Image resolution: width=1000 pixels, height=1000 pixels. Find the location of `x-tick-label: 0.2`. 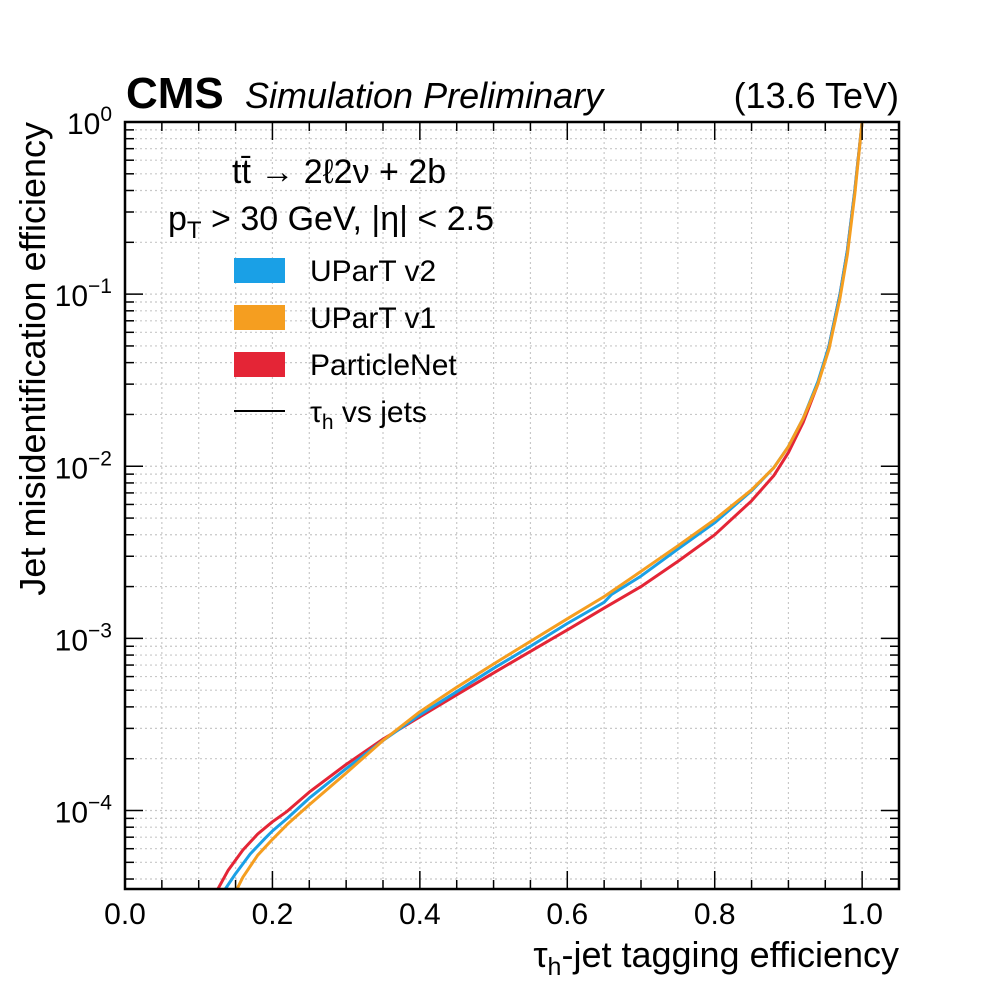

x-tick-label: 0.2 is located at coordinates (273, 914).